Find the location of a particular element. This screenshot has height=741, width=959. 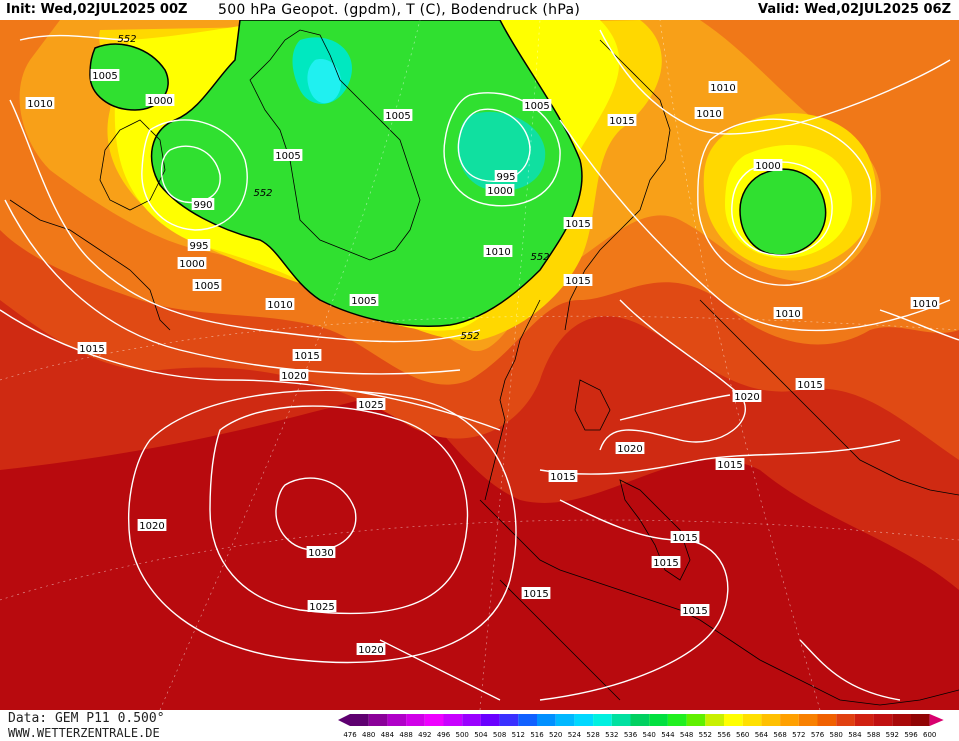

pressure-label: 1000 is located at coordinates (192, 263).